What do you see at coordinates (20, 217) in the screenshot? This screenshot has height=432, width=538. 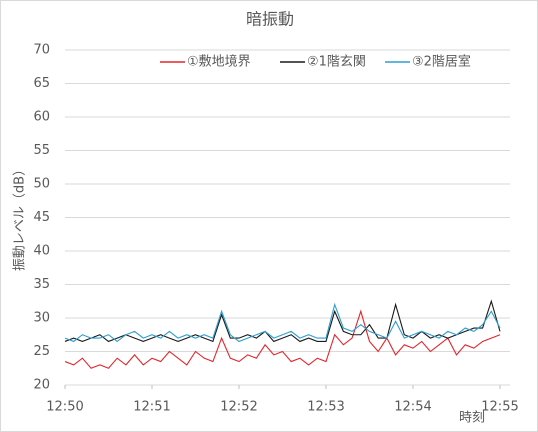 I see `y-axis-label: 振動レベル（dB）` at bounding box center [20, 217].